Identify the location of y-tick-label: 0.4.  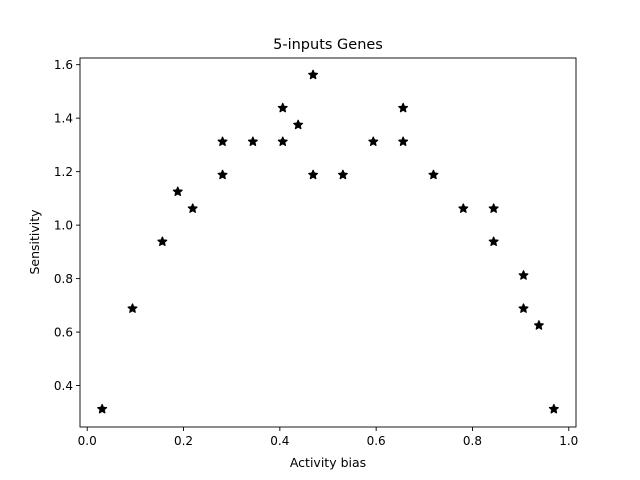
(63, 386).